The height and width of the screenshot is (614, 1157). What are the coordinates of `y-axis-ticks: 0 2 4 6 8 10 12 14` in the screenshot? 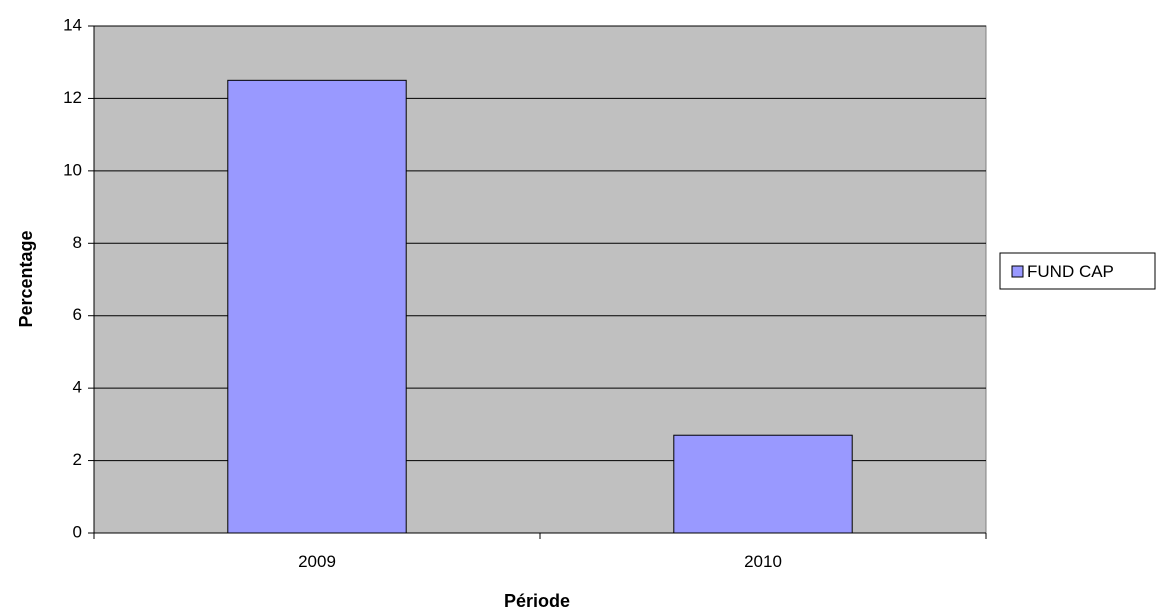 It's located at (78, 278).